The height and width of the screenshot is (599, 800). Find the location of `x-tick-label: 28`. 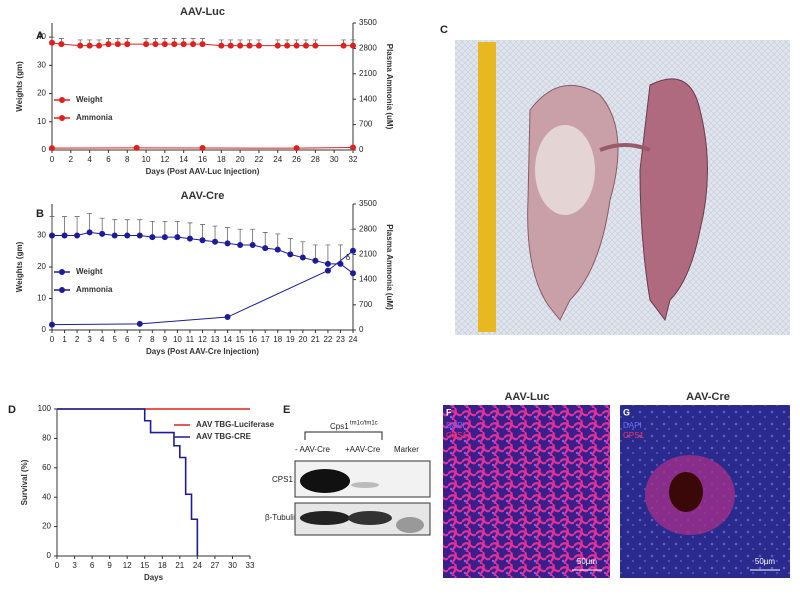

x-tick-label: 28 is located at coordinates (315, 159).